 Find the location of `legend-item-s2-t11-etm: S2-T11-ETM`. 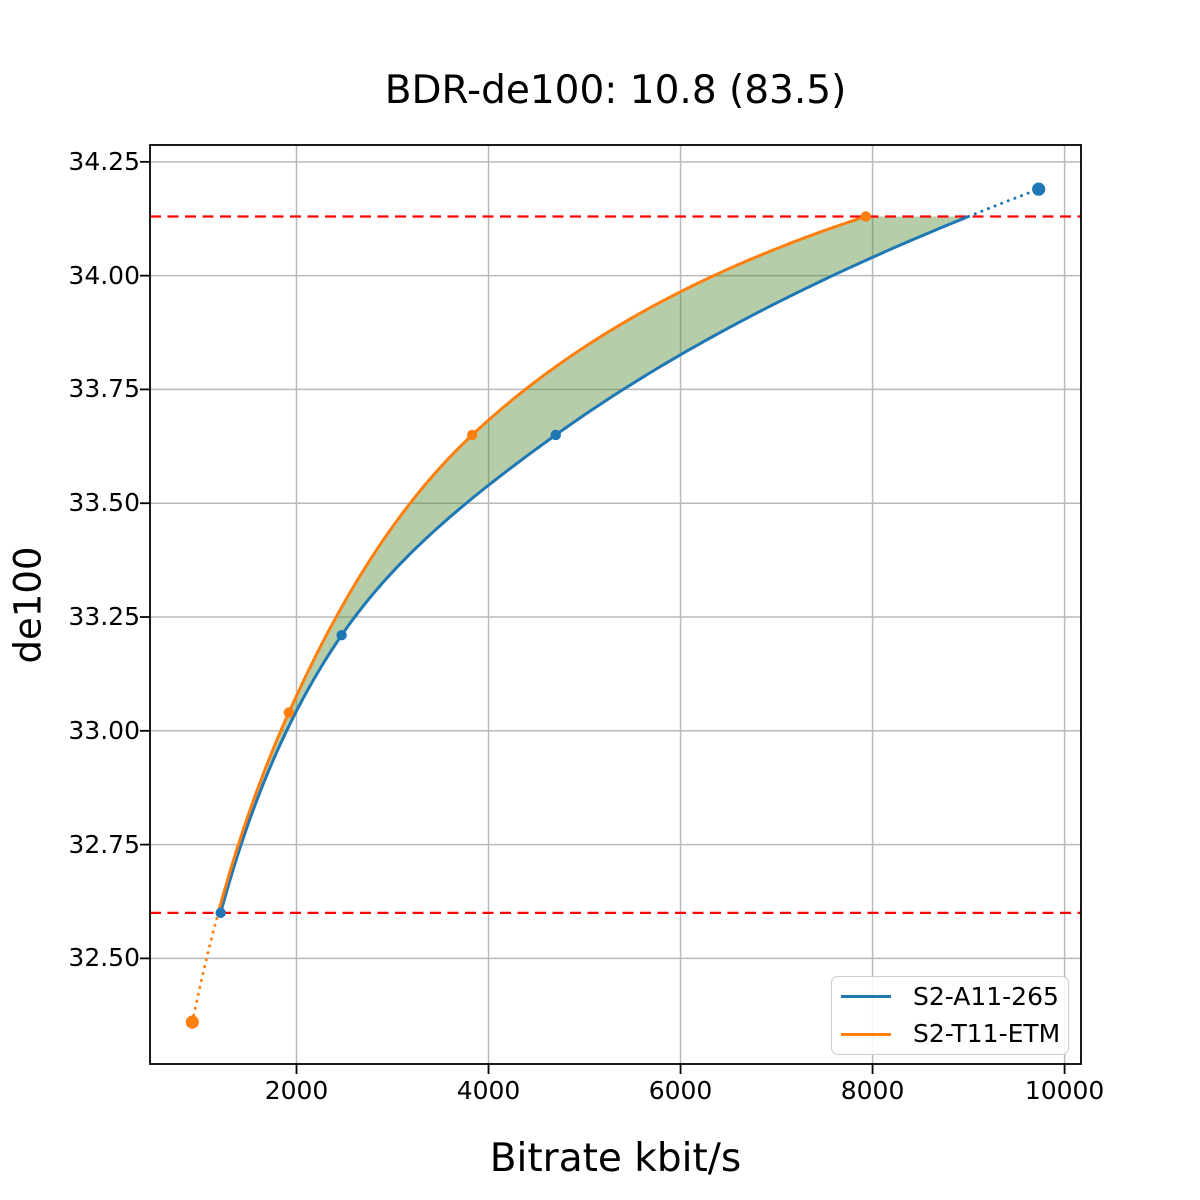

legend-item-s2-t11-etm: S2-T11-ETM is located at coordinates (950, 1035).